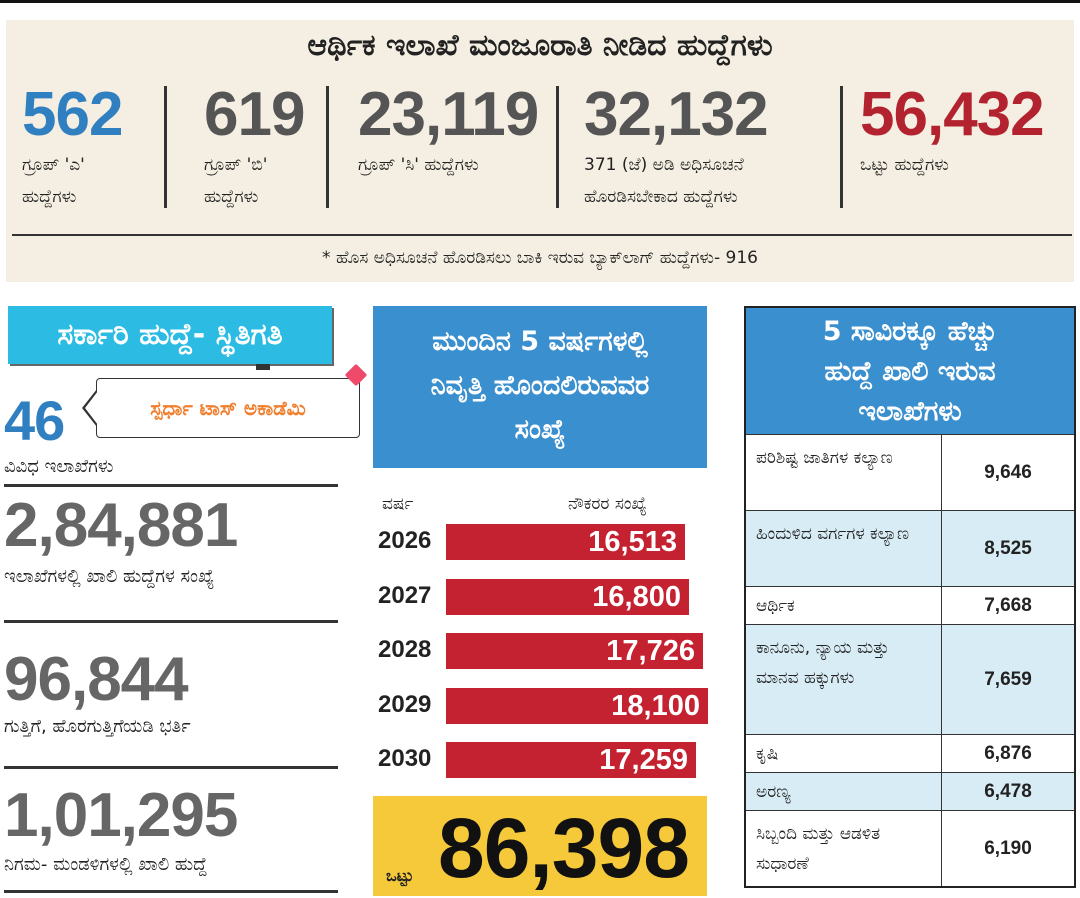 Image resolution: width=1080 pixels, height=898 pixels. I want to click on retirement-bar: 16,513, so click(565, 542).